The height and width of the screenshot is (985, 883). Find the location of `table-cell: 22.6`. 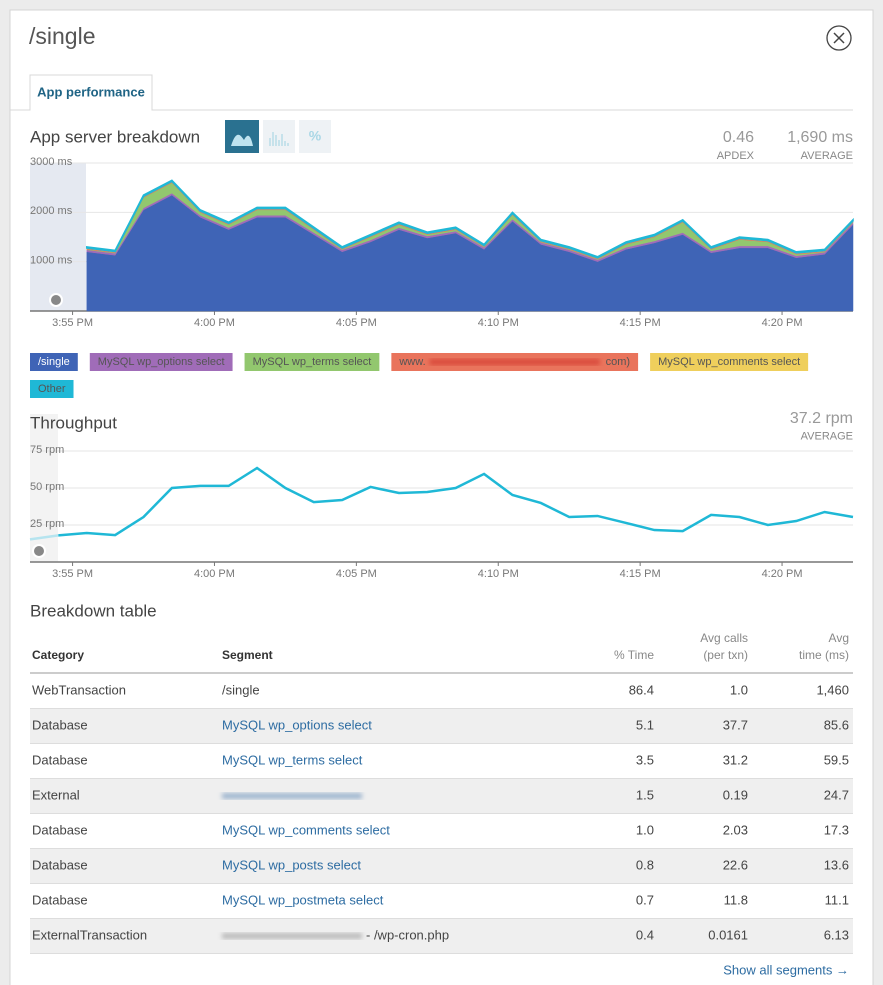

table-cell: 22.6 is located at coordinates (735, 864).